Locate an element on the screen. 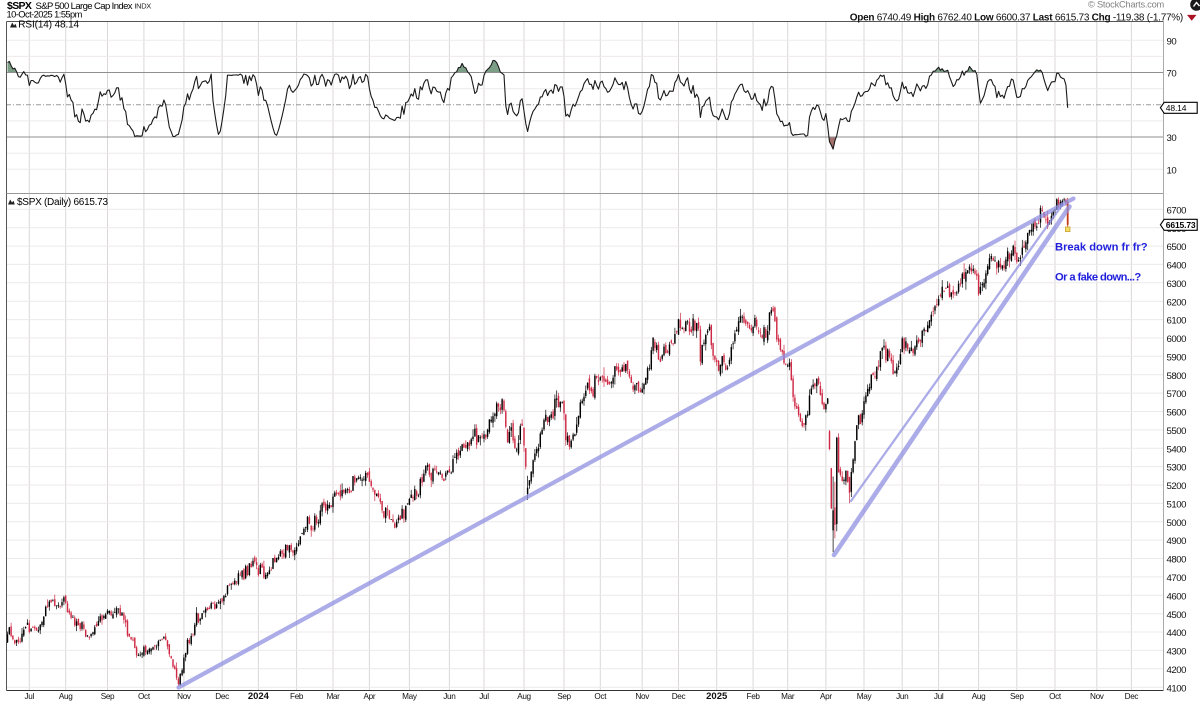 The image size is (1200, 707). svg-text: $SPX is located at coordinates (19, 6).